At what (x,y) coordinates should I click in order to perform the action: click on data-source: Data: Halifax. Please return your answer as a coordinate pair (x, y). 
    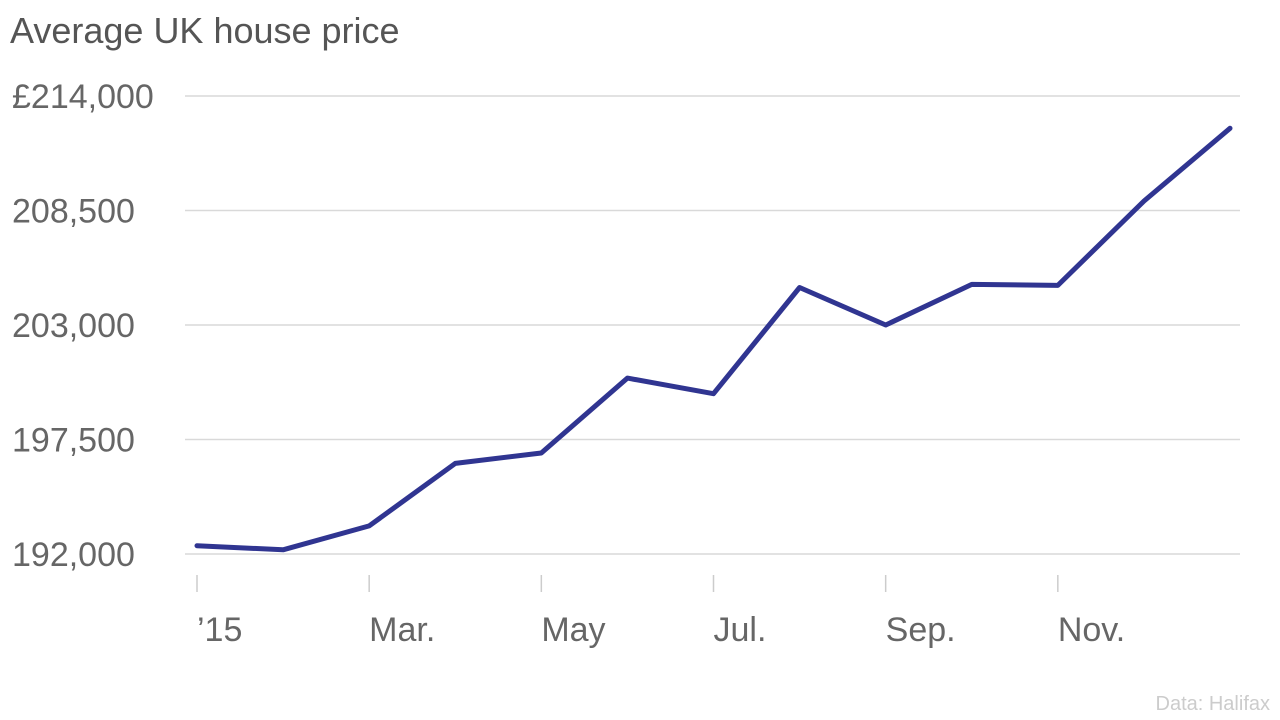
    Looking at the image, I should click on (1213, 704).